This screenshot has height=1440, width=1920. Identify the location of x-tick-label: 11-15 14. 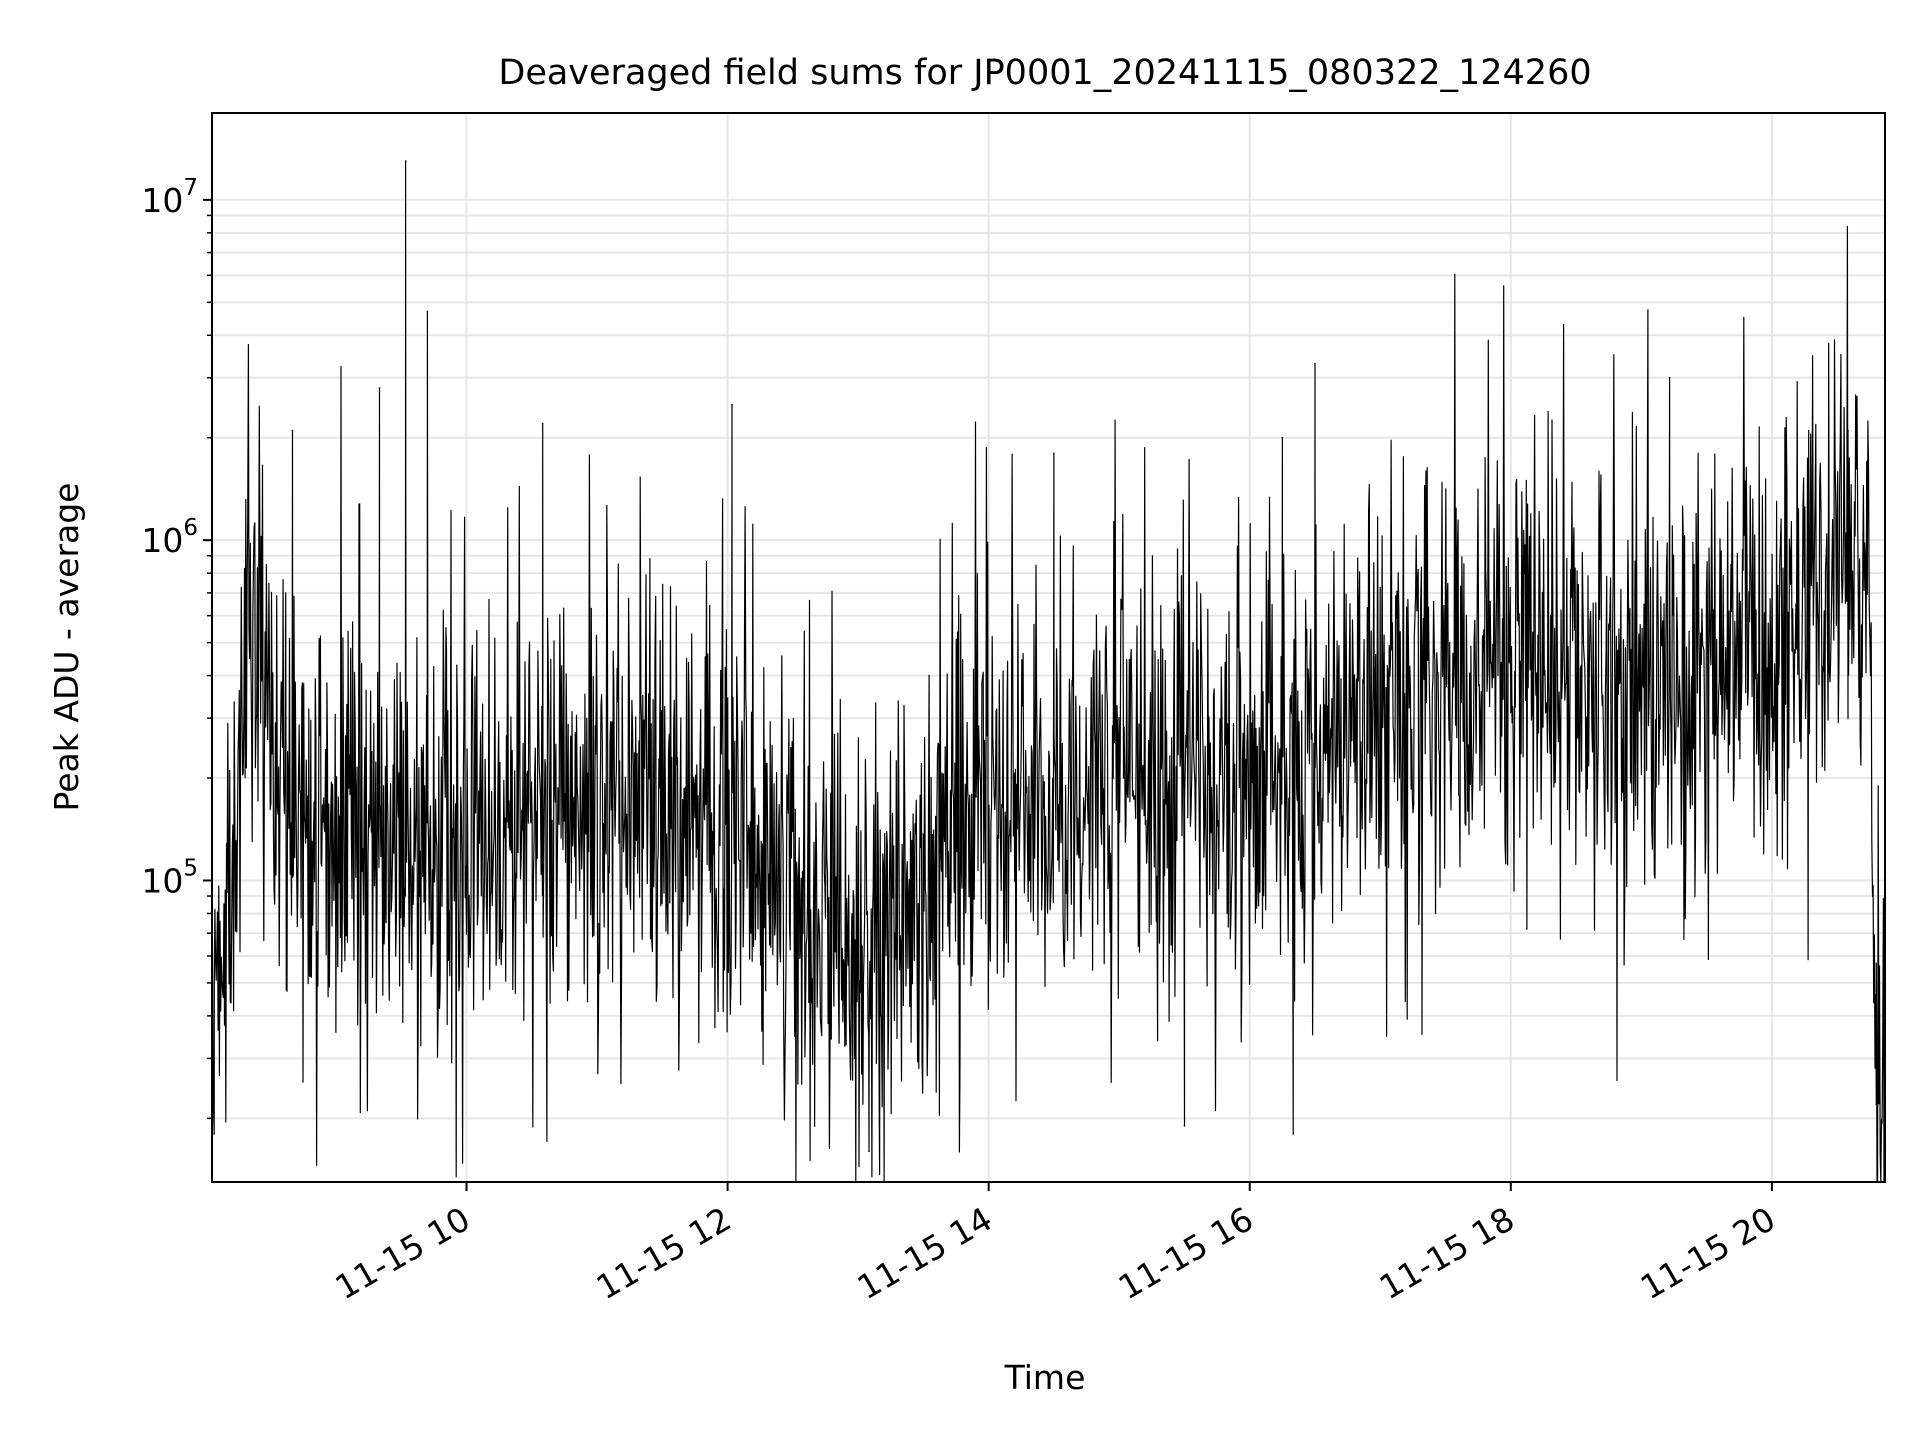
(925, 1253).